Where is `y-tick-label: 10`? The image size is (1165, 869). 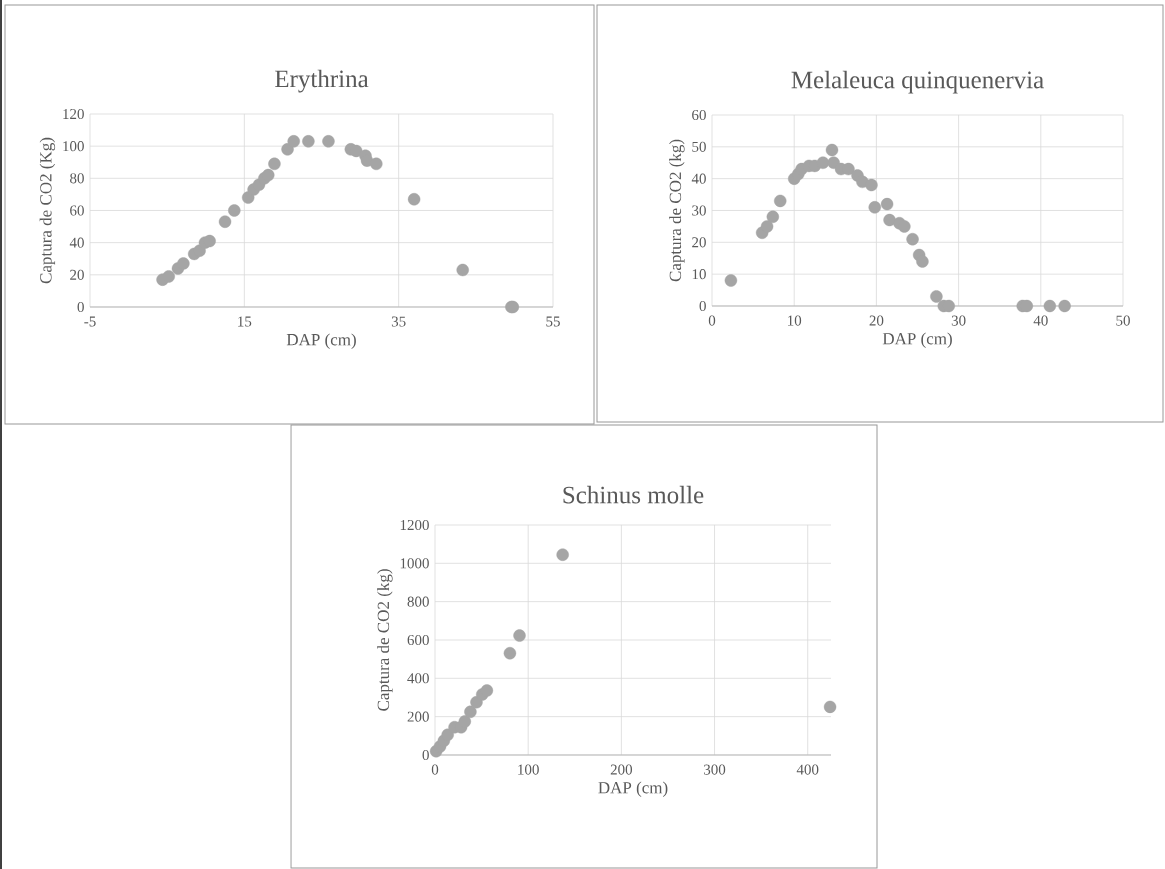
y-tick-label: 10 is located at coordinates (699, 274).